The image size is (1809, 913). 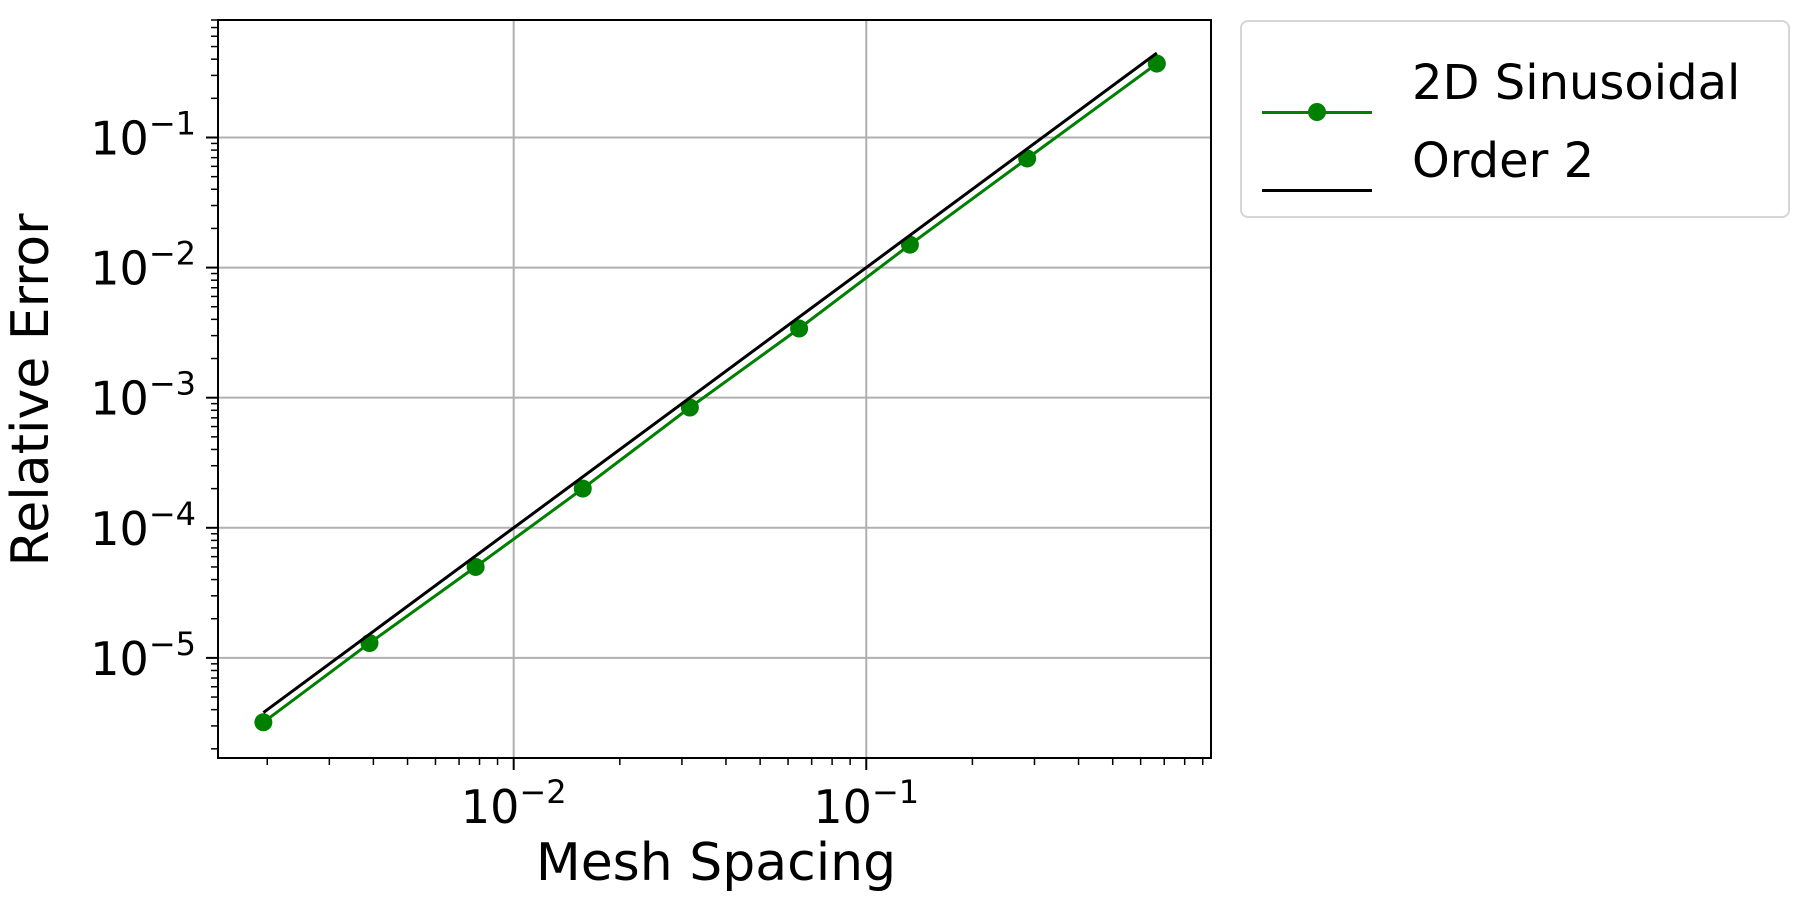 What do you see at coordinates (514, 803) in the screenshot?
I see `x-tick-label: 10⁻²` at bounding box center [514, 803].